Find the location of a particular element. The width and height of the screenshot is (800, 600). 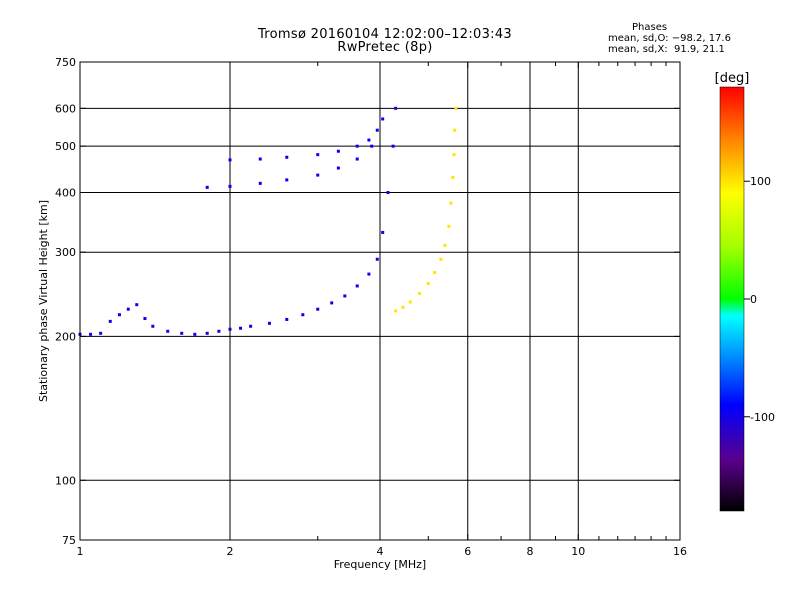

colorbar-ticks: 100 0 -100 is located at coordinates (747, 299).